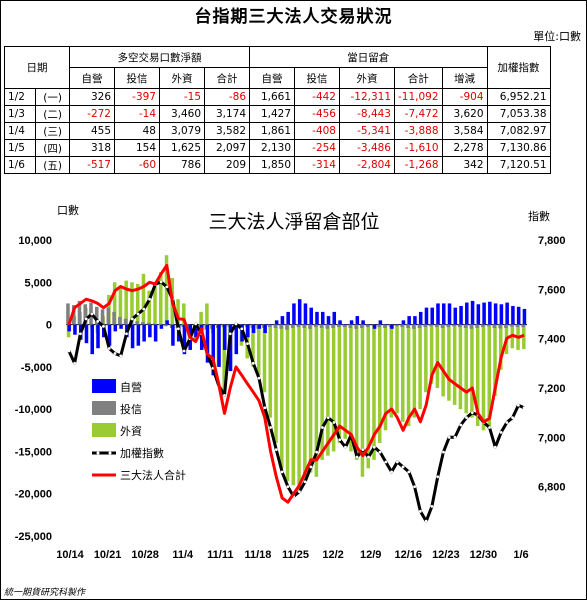  Describe the element at coordinates (98, 453) in the screenshot. I see `legend-swatch-dot` at that location.